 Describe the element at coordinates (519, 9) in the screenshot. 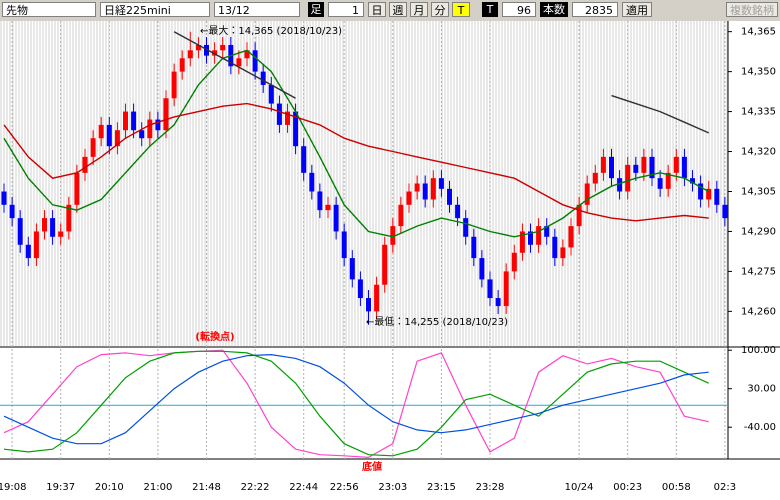

I see `tick-value: 96` at that location.